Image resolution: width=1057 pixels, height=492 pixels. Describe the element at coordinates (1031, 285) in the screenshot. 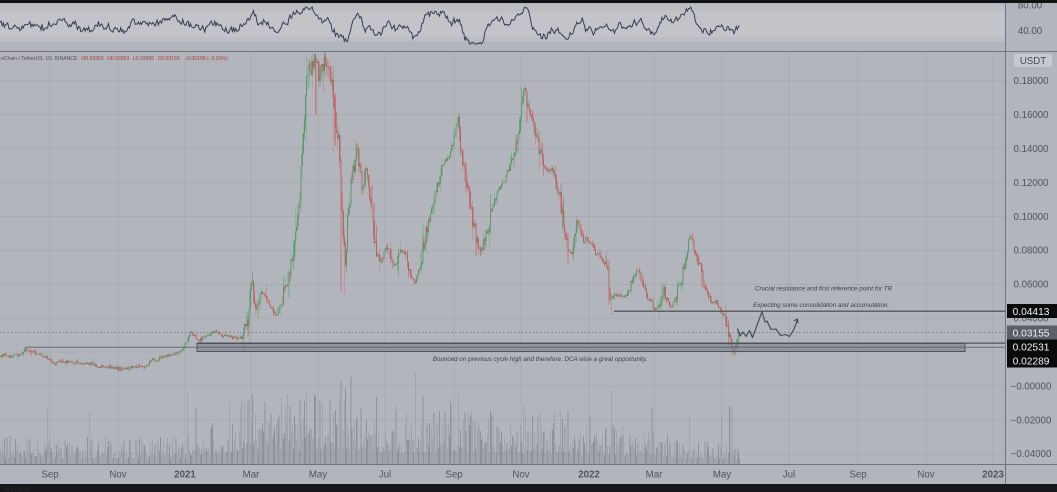

I see `svg-text: 0.06000` at that location.